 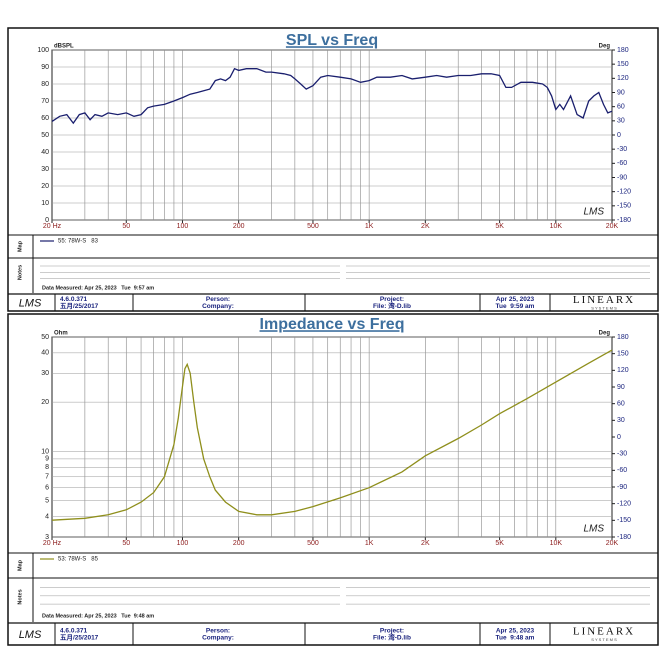 What do you see at coordinates (593, 212) in the screenshot?
I see `watermark: LMS` at bounding box center [593, 212].